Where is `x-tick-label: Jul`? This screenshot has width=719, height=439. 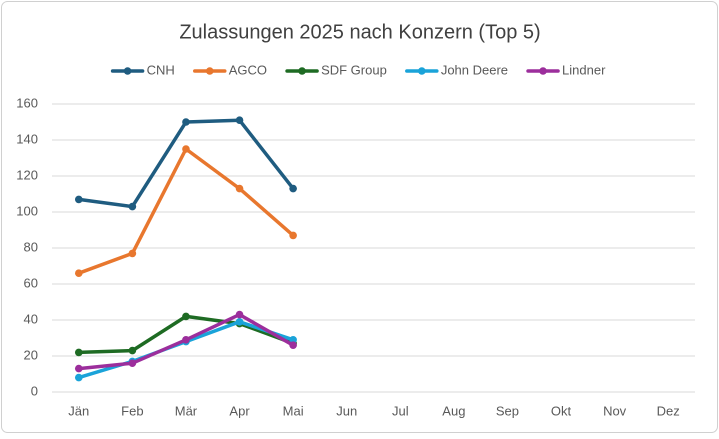 x-tick-label: Jul is located at coordinates (400, 410).